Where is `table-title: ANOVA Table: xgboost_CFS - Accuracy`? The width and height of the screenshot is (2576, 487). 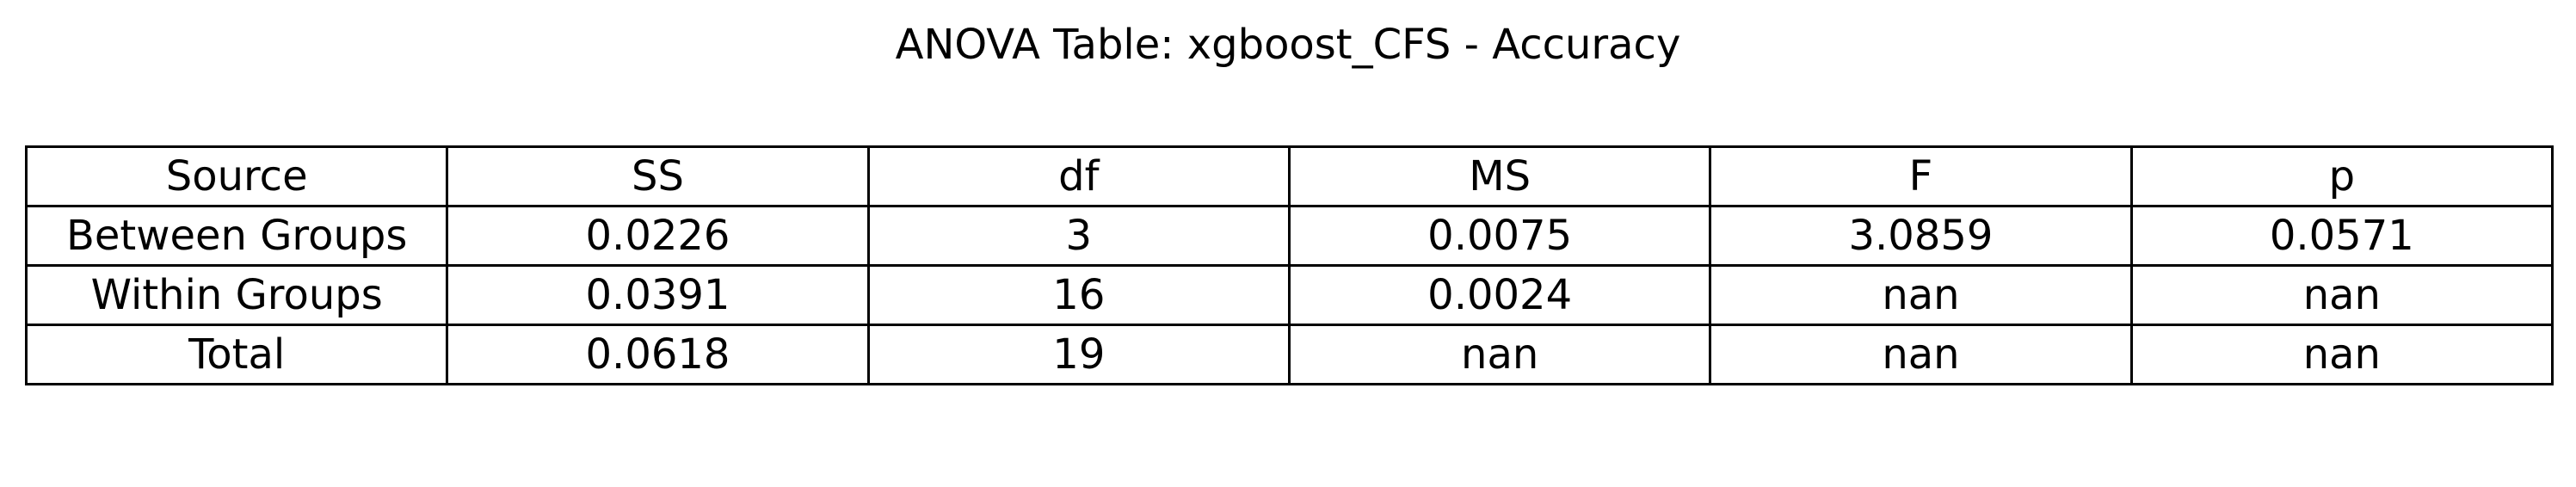 table-title: ANOVA Table: xgboost_CFS - Accuracy is located at coordinates (1288, 45).